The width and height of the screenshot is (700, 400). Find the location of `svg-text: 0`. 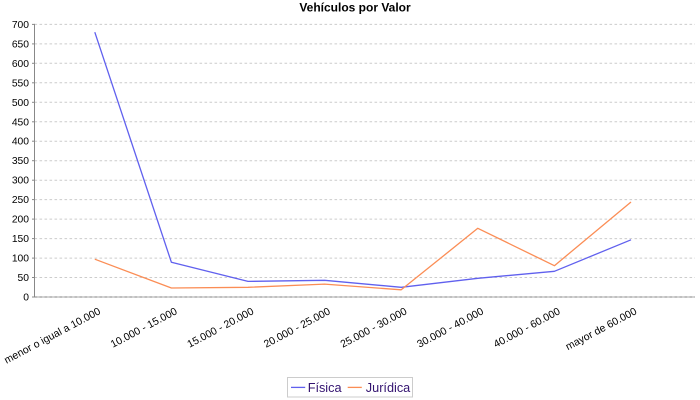

svg-text: 0 is located at coordinates (26, 298).